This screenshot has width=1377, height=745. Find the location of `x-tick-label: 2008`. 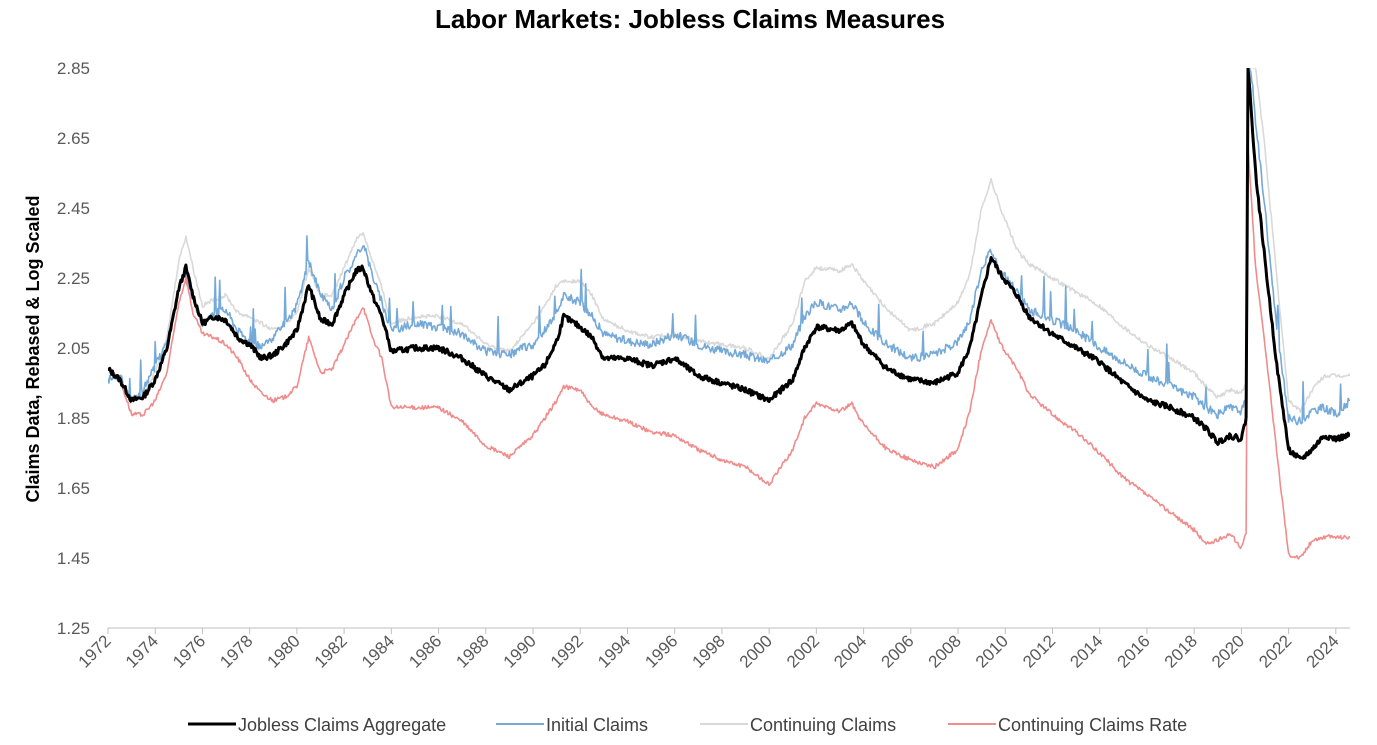

x-tick-label: 2008 is located at coordinates (945, 651).